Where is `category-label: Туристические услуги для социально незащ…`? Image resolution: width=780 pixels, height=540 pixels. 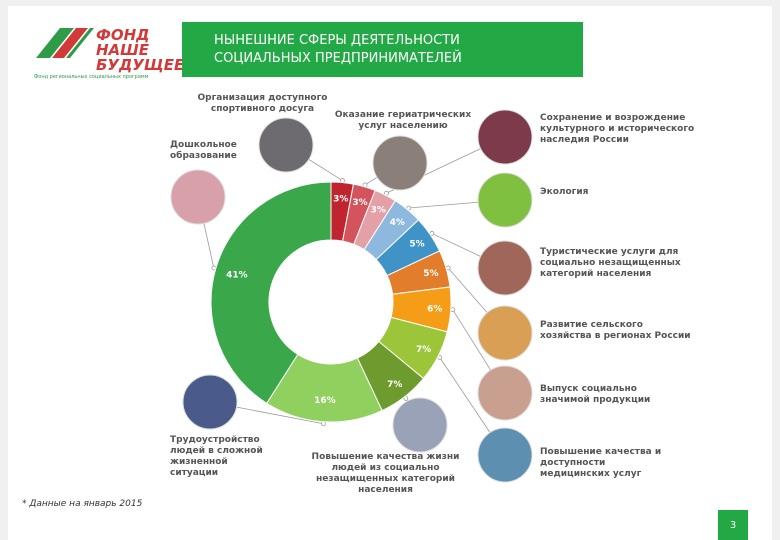
category-label: Туристические услуги для социально незащ… is located at coordinates (610, 263).